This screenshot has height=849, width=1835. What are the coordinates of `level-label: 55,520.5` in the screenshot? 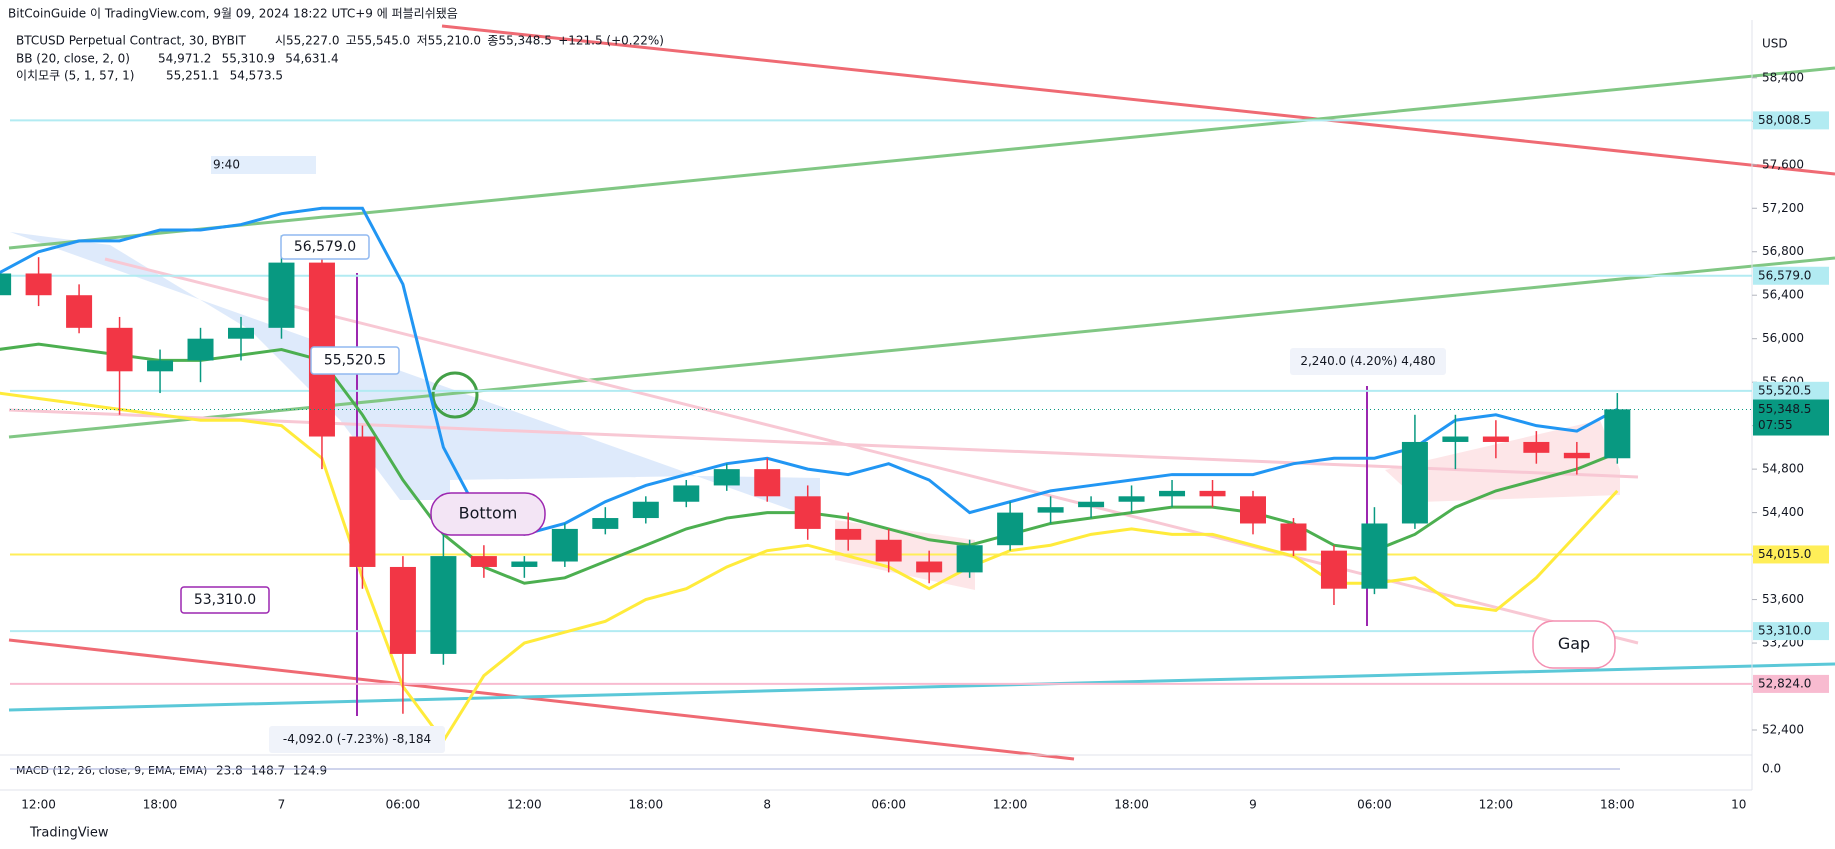 It's located at (1784, 390).